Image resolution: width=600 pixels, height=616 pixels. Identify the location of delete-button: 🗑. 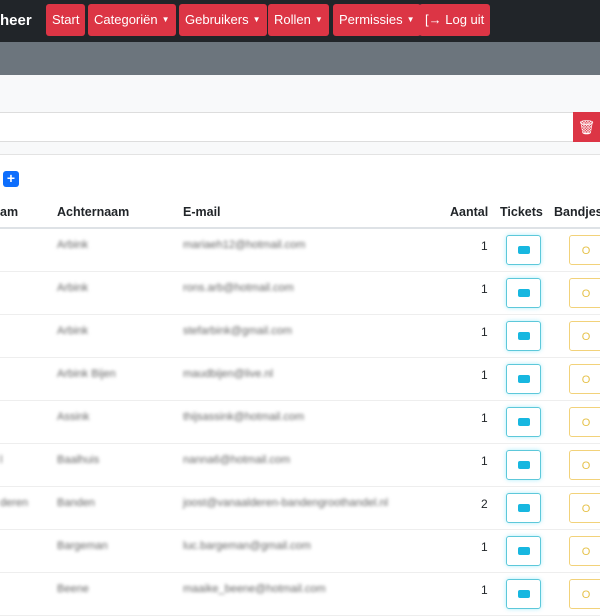
(586, 127).